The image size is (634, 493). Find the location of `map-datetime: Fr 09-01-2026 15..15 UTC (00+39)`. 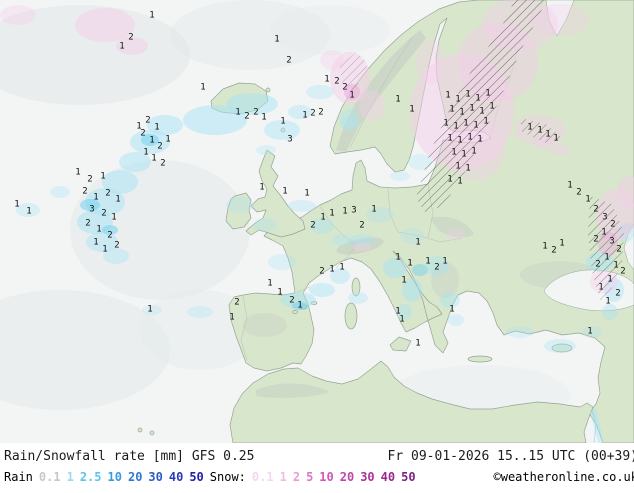

map-datetime: Fr 09-01-2026 15..15 UTC (00+39) is located at coordinates (511, 456).